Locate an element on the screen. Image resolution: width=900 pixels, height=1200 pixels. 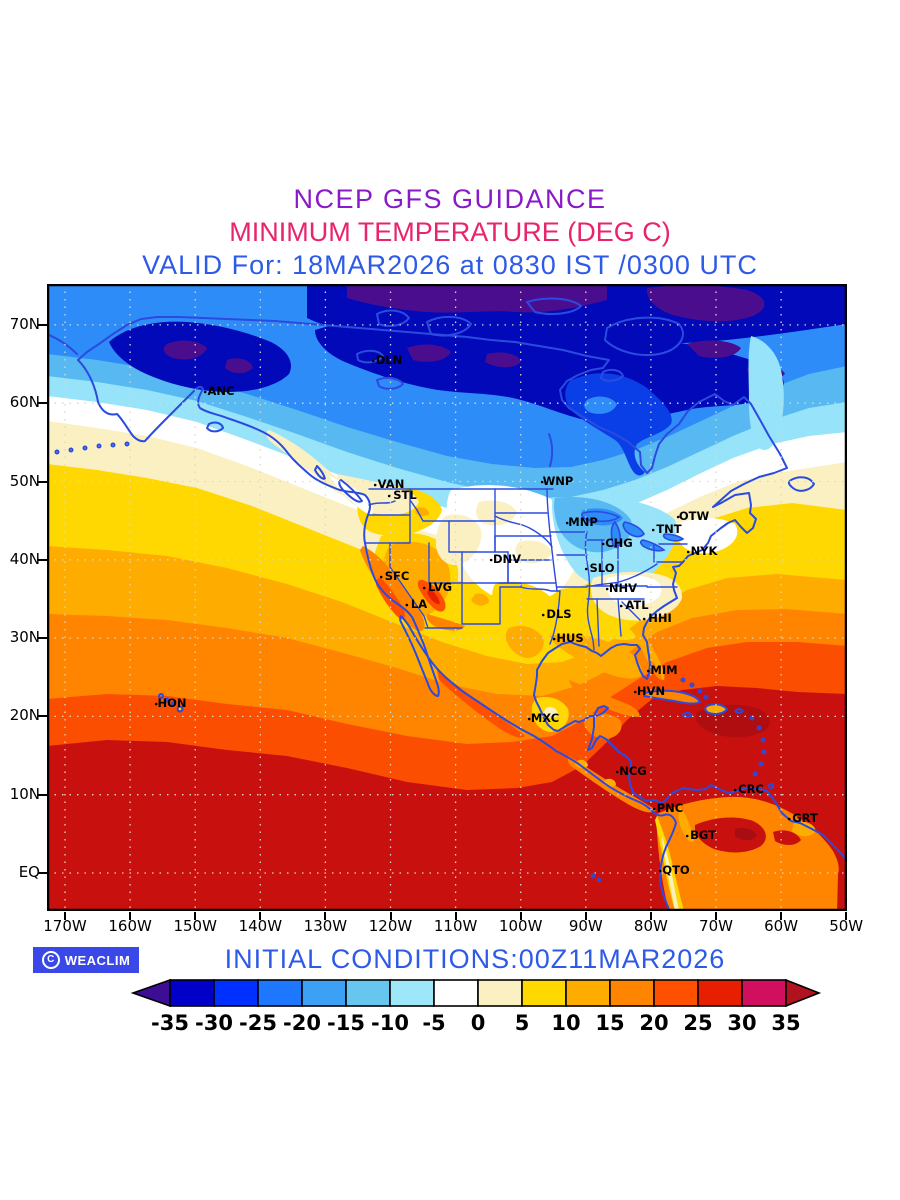
colorbar-tick--25: -25 is located at coordinates (258, 1023).